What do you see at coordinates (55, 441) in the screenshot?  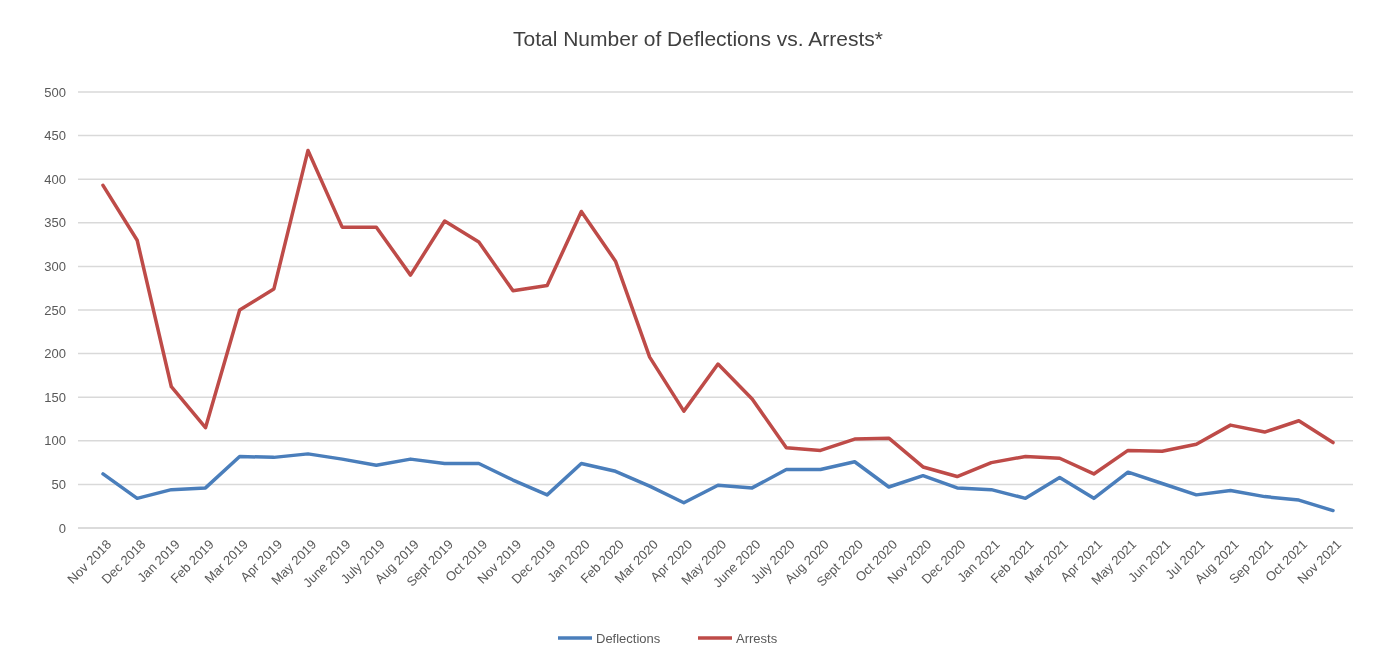 I see `y-tick-label: 100` at bounding box center [55, 441].